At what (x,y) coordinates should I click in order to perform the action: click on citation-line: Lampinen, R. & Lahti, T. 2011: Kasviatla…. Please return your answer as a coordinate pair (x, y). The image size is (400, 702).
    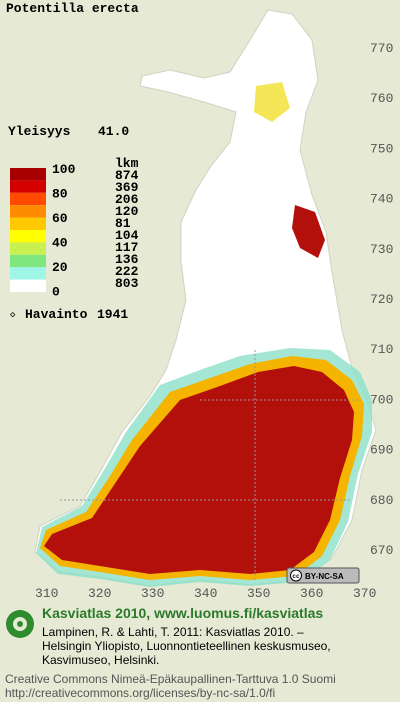
    Looking at the image, I should click on (173, 632).